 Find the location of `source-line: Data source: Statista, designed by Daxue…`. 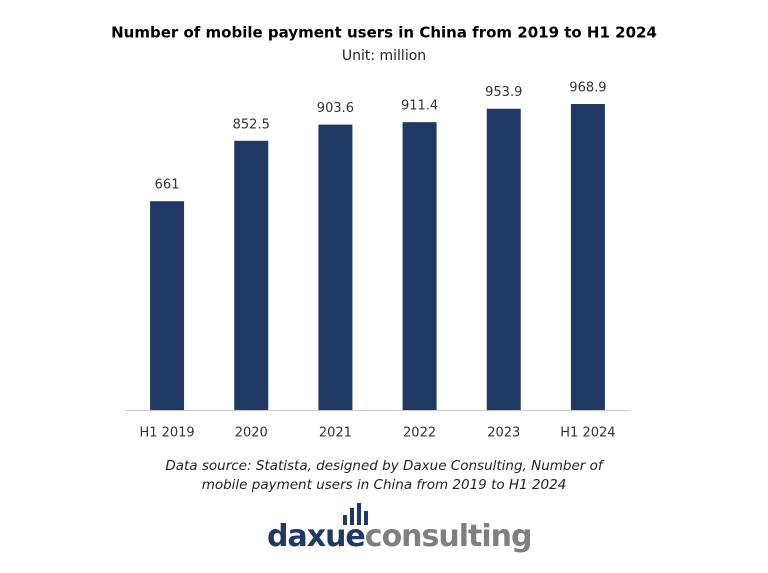

source-line: Data source: Statista, designed by Daxue… is located at coordinates (385, 466).